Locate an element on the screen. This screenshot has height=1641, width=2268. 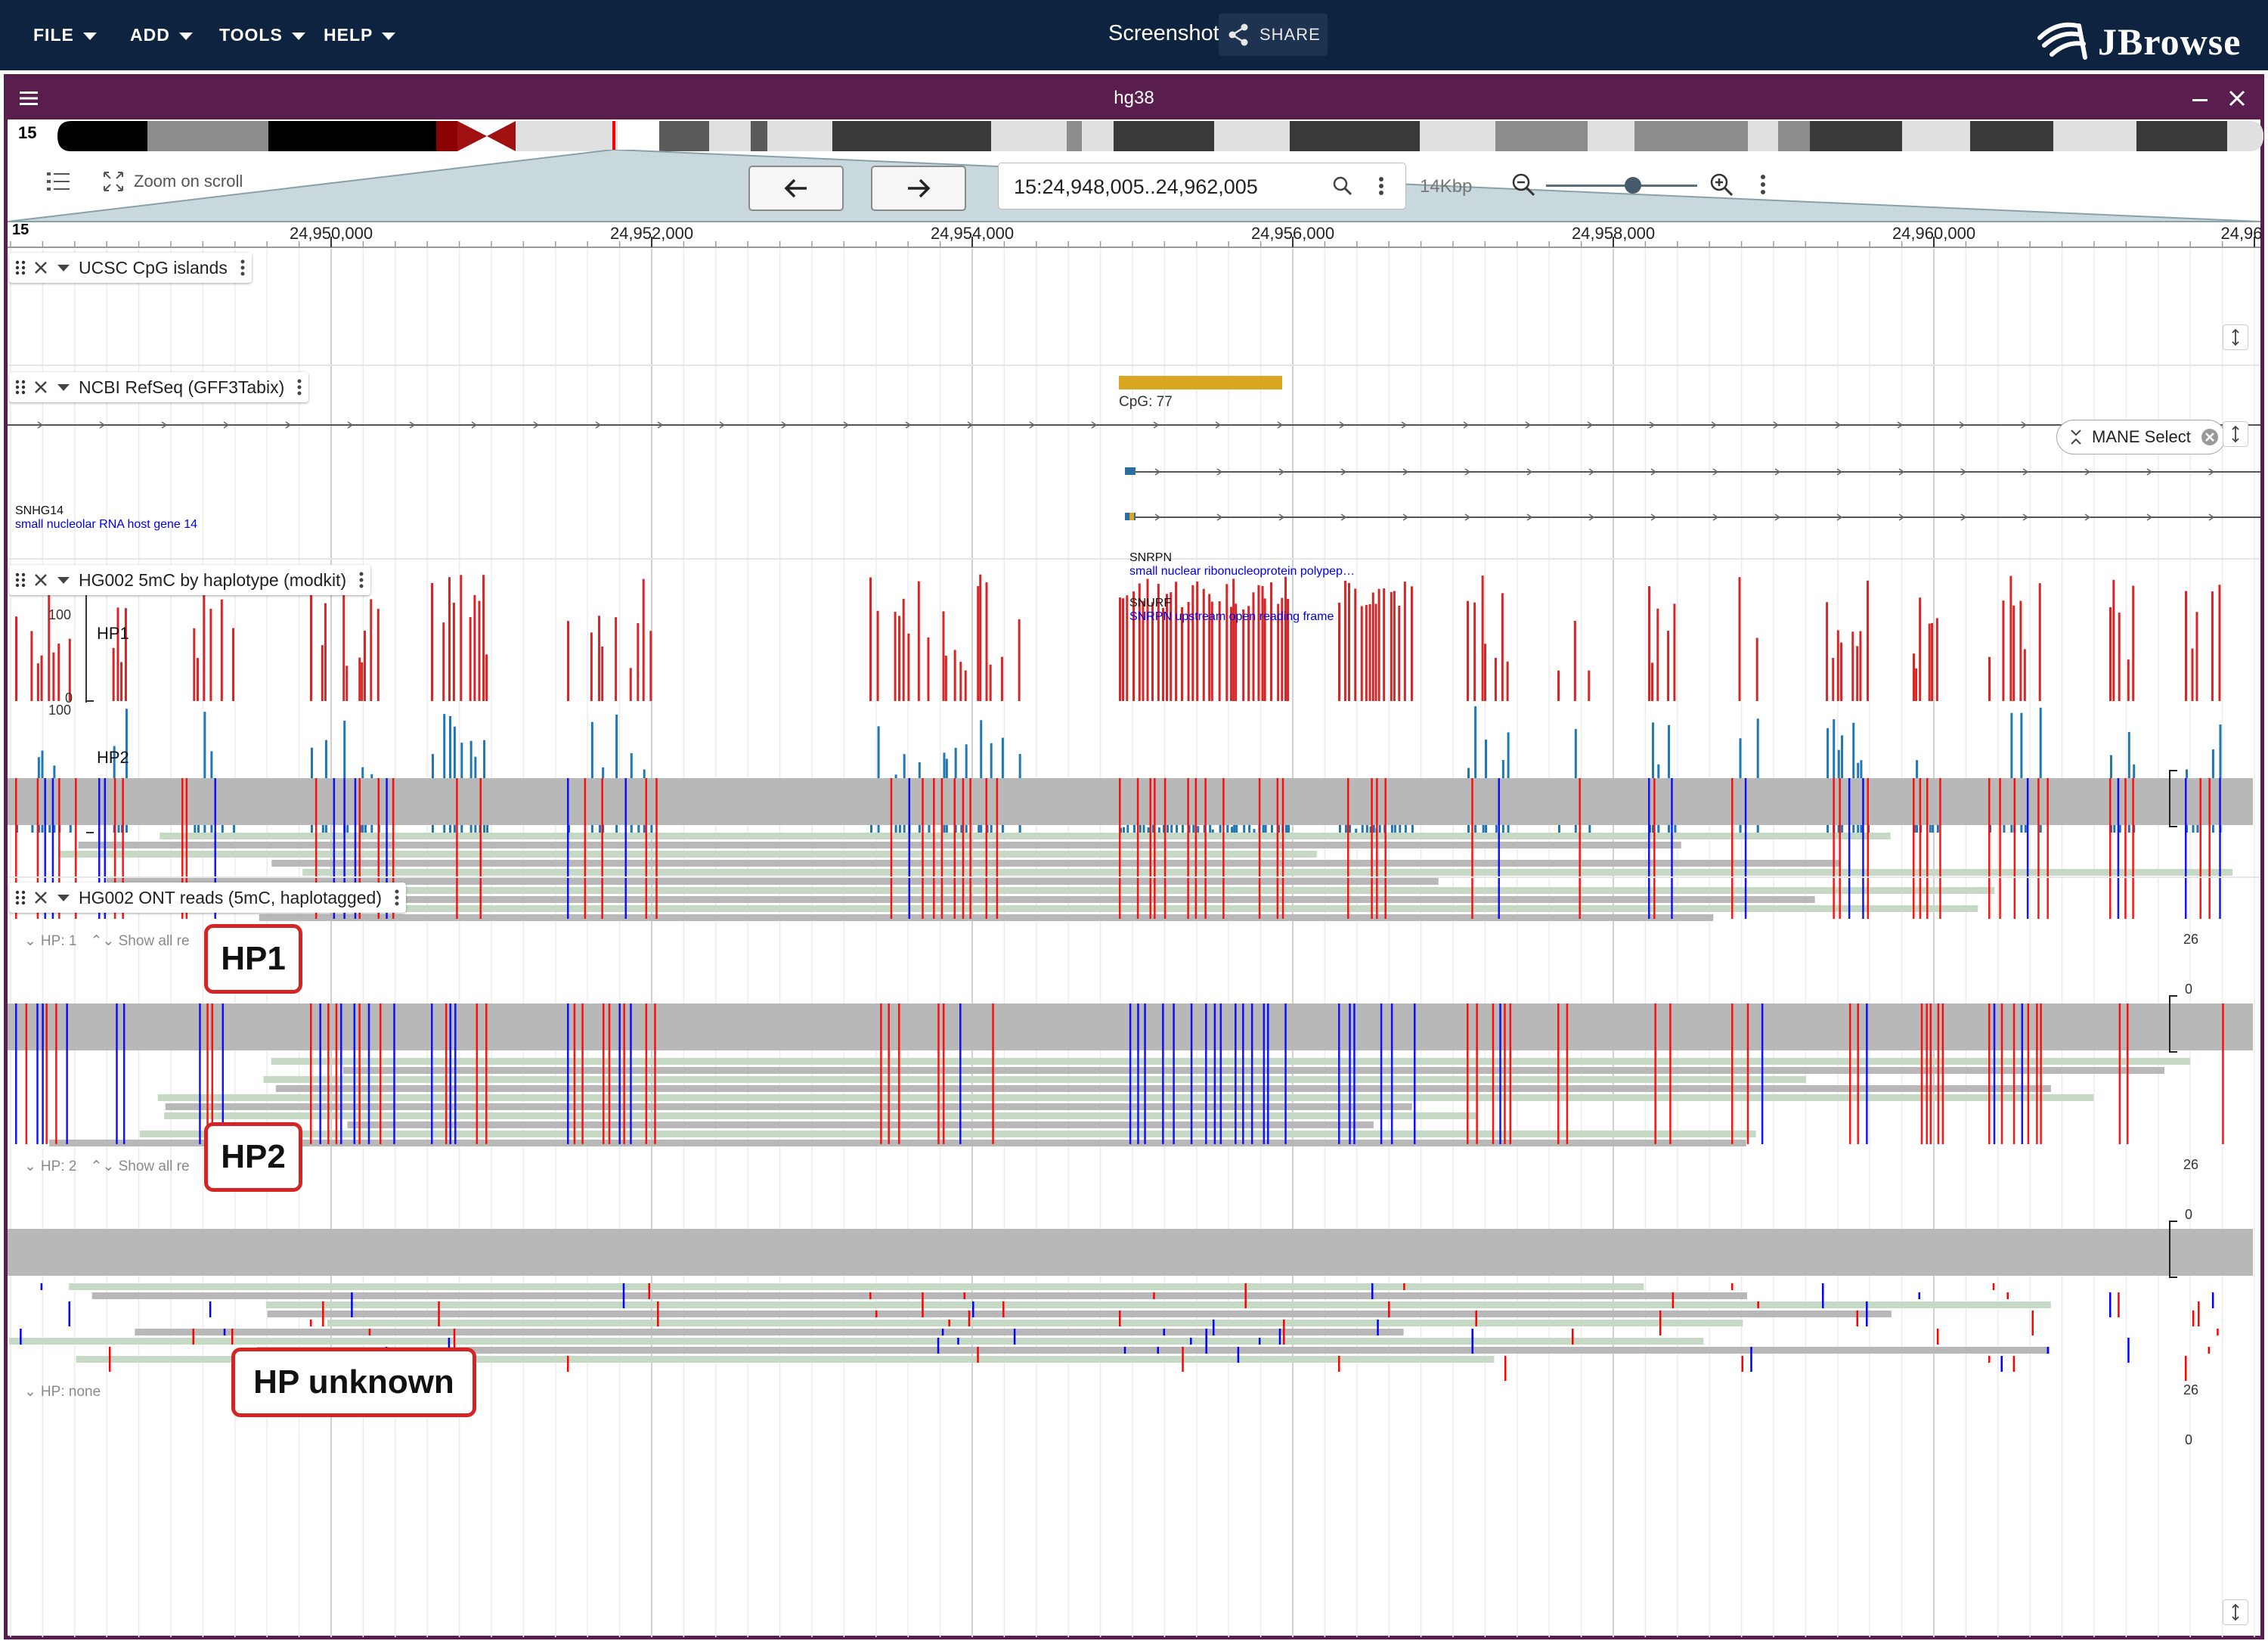
cpg-island-feature is located at coordinates (1200, 382).